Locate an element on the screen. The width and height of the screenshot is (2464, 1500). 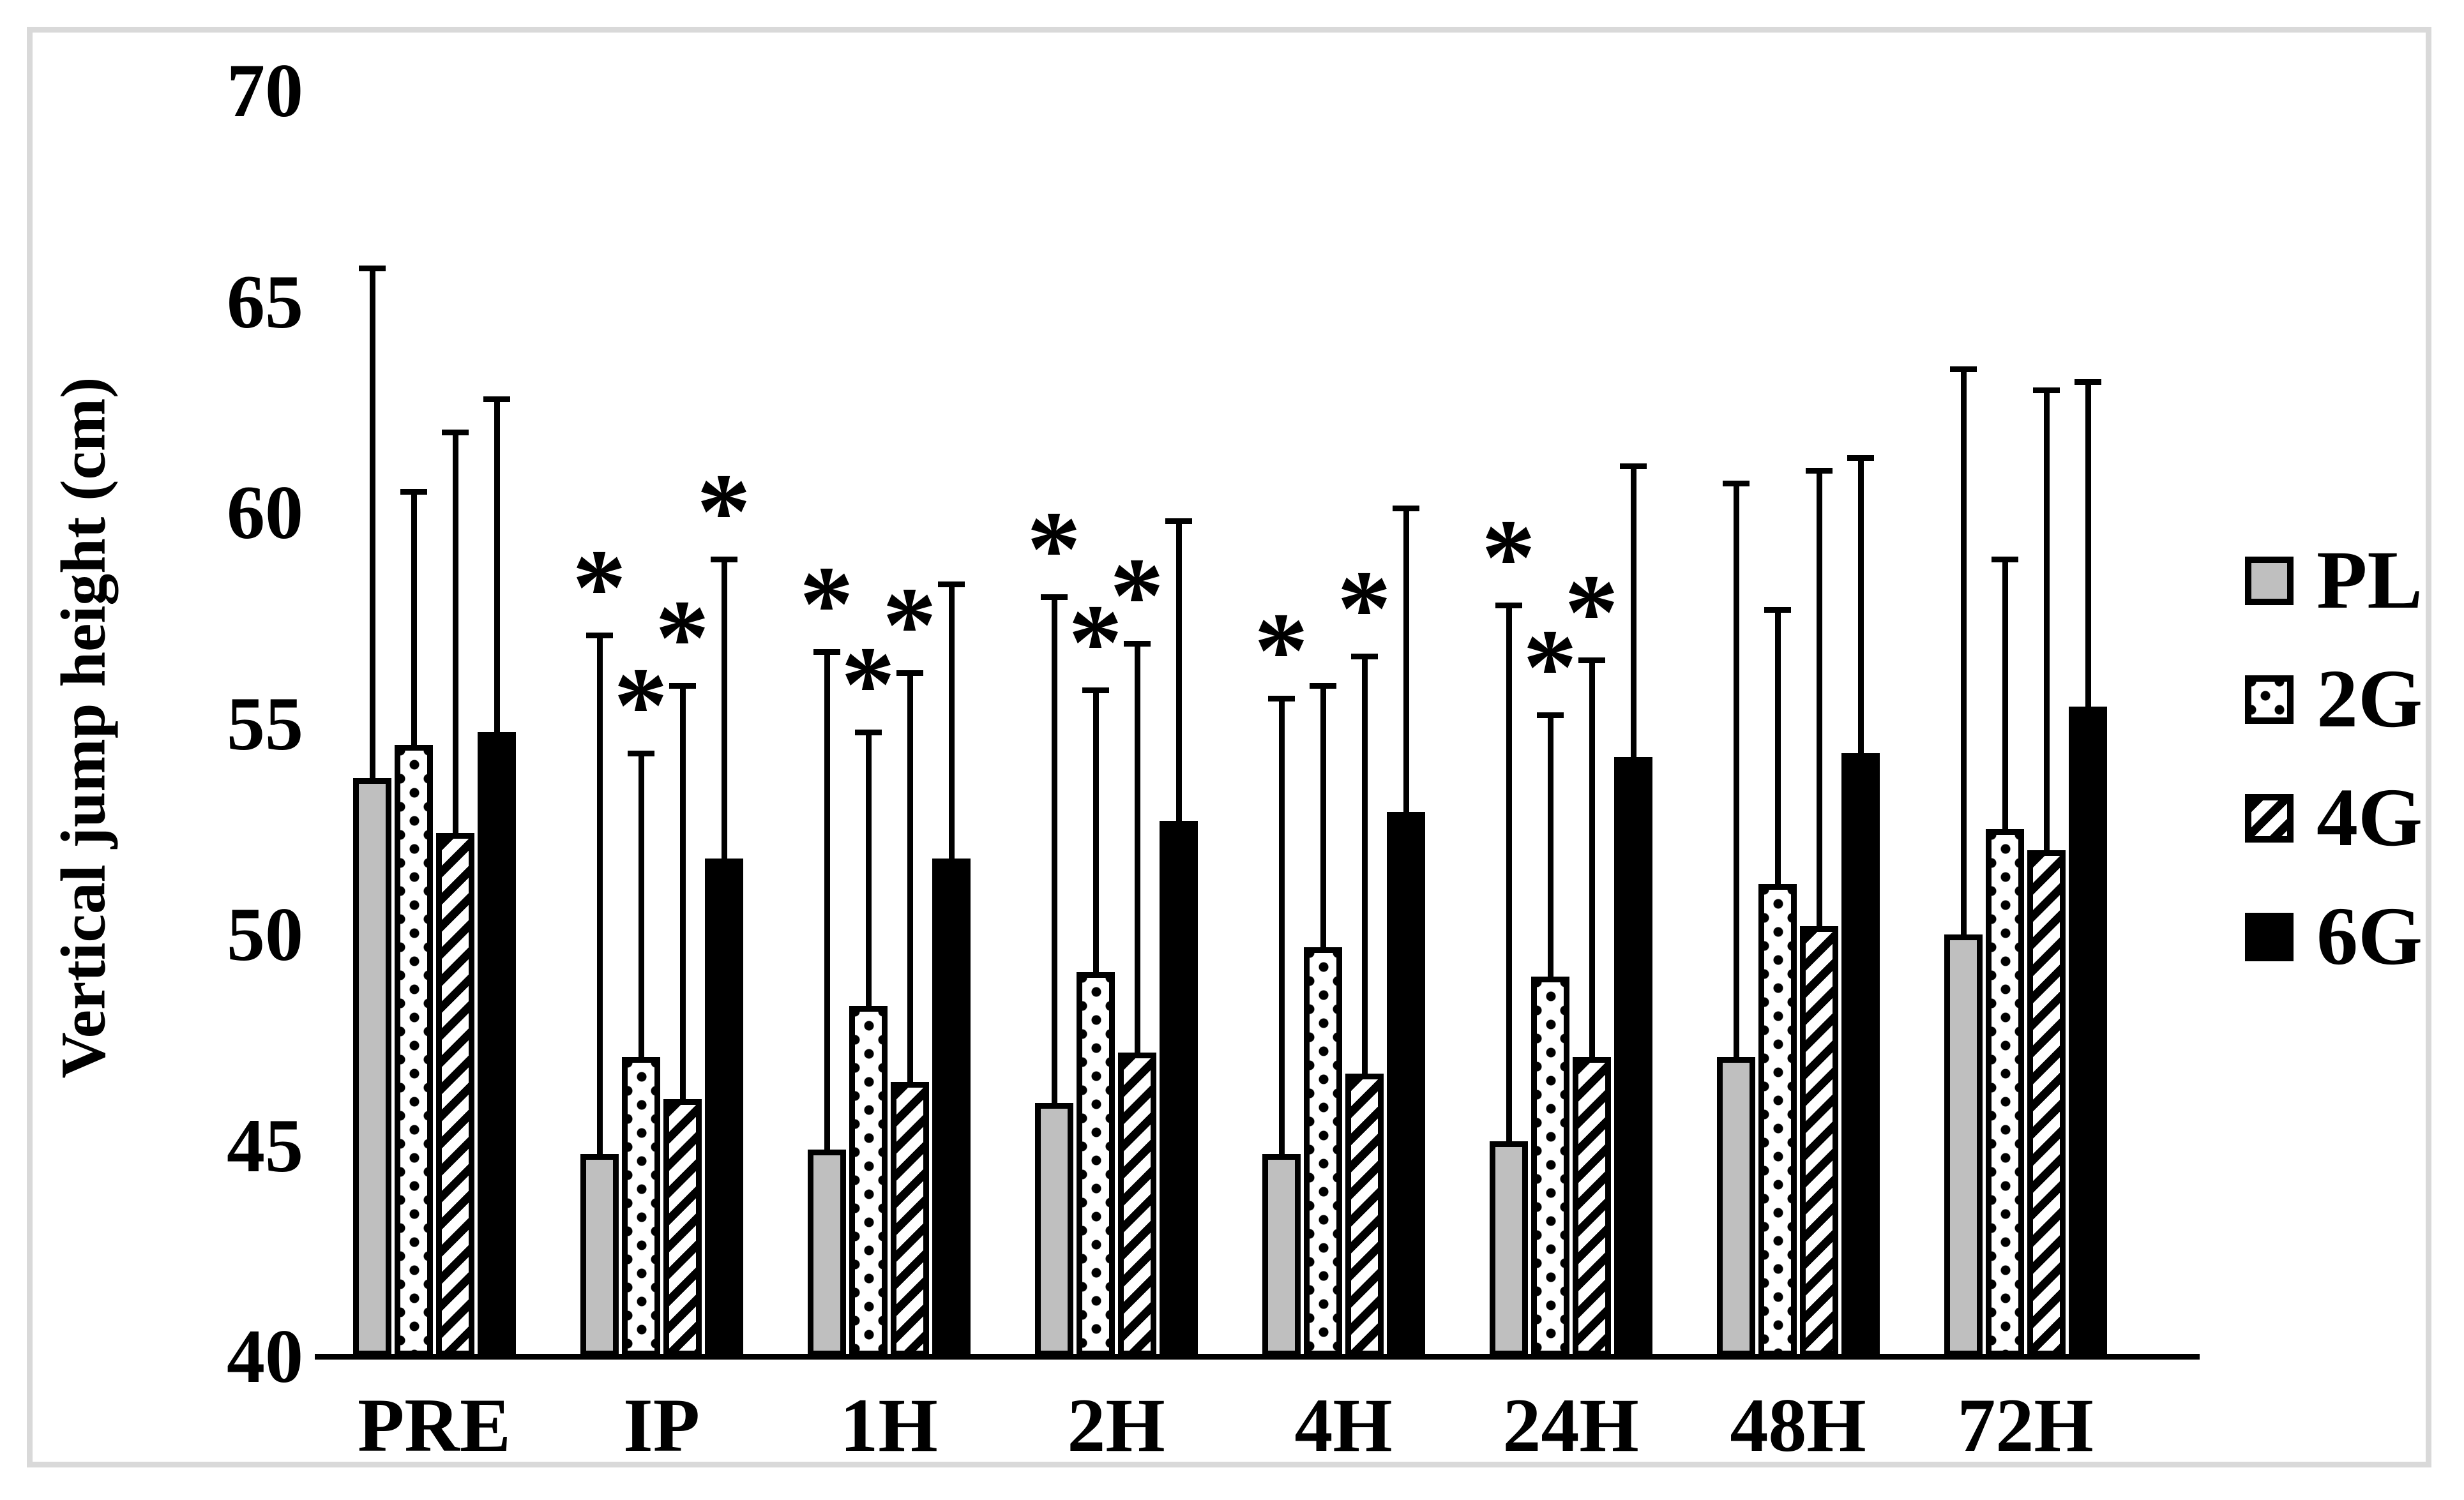
bar-PL-24H is located at coordinates (1508, 1248).